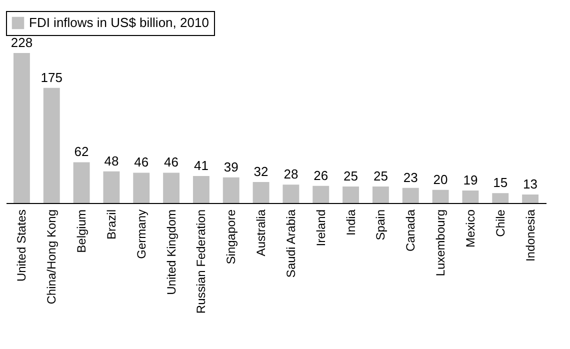 Image resolution: width=570 pixels, height=349 pixels. Describe the element at coordinates (81, 152) in the screenshot. I see `data-label: 62` at that location.